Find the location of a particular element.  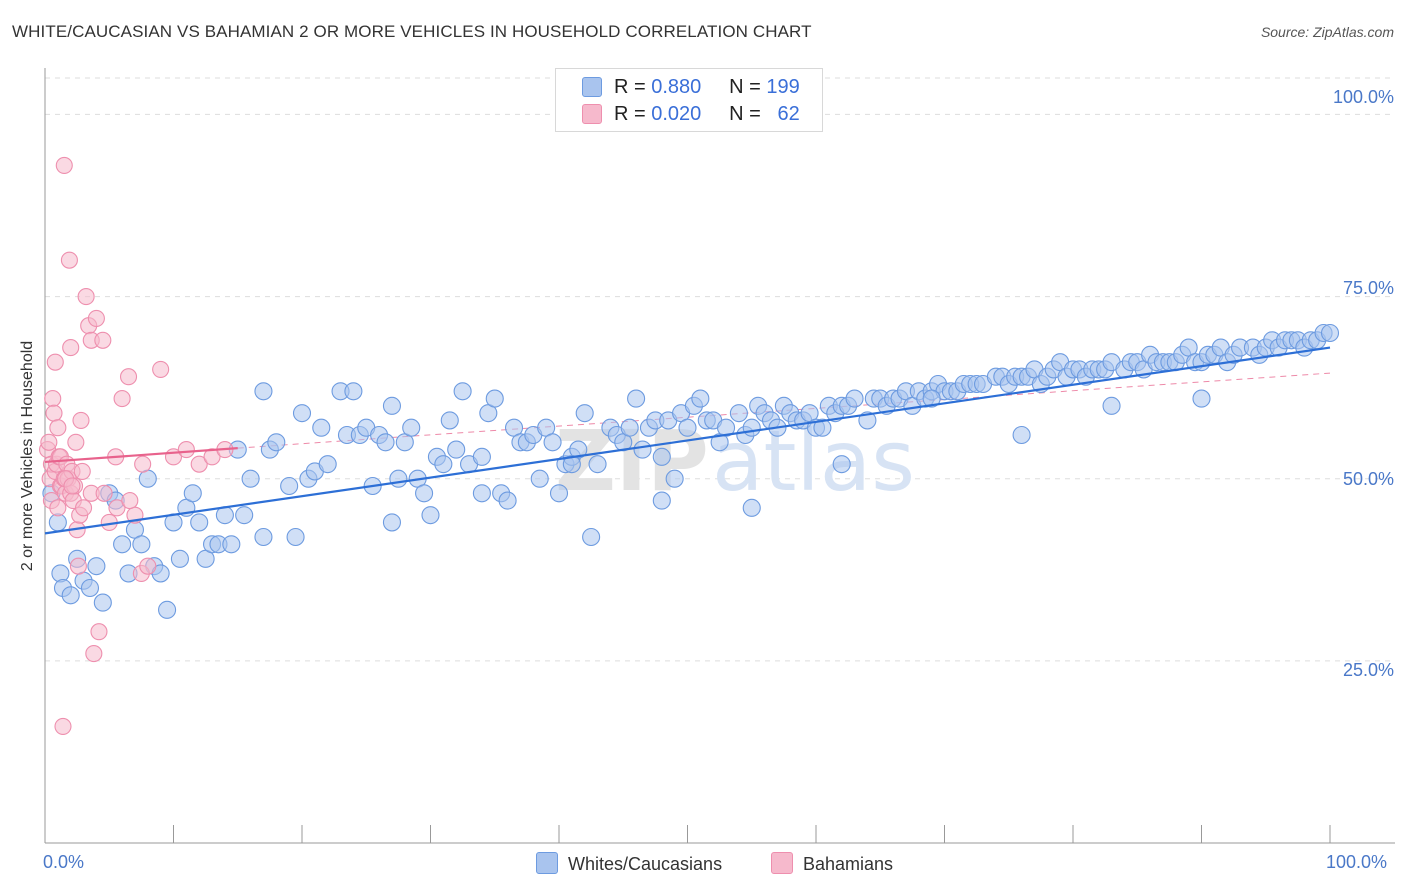

legend-label-bahamians: Bahamians is located at coordinates (848, 864).